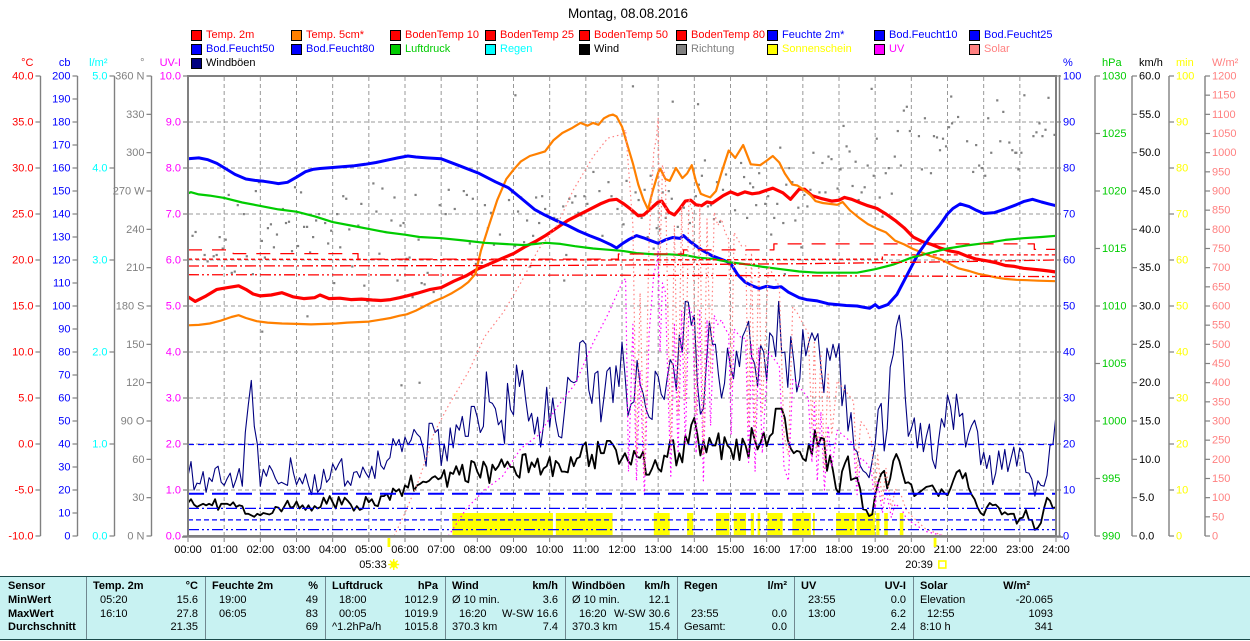 The image size is (1250, 641). I want to click on axis-label: 360 N, so click(129, 77).